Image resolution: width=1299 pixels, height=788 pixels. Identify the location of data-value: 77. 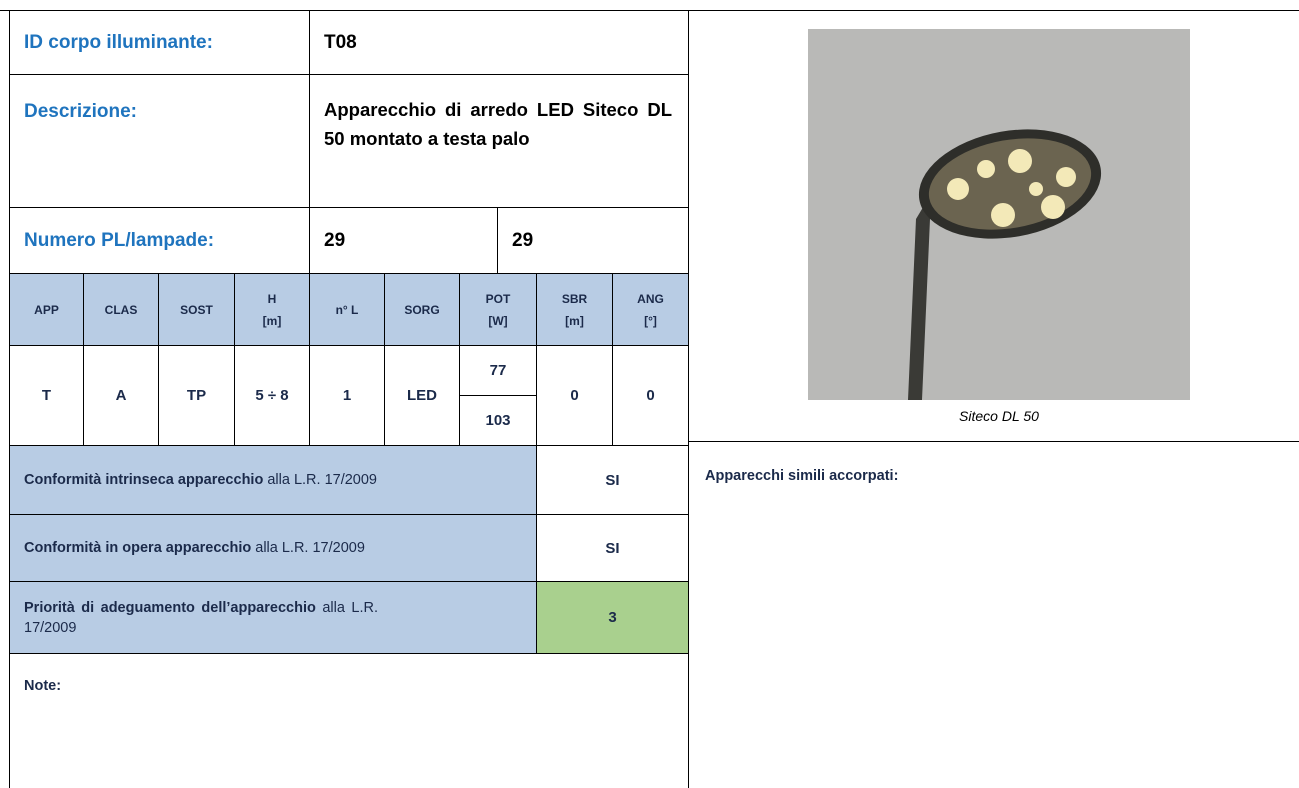
(498, 370).